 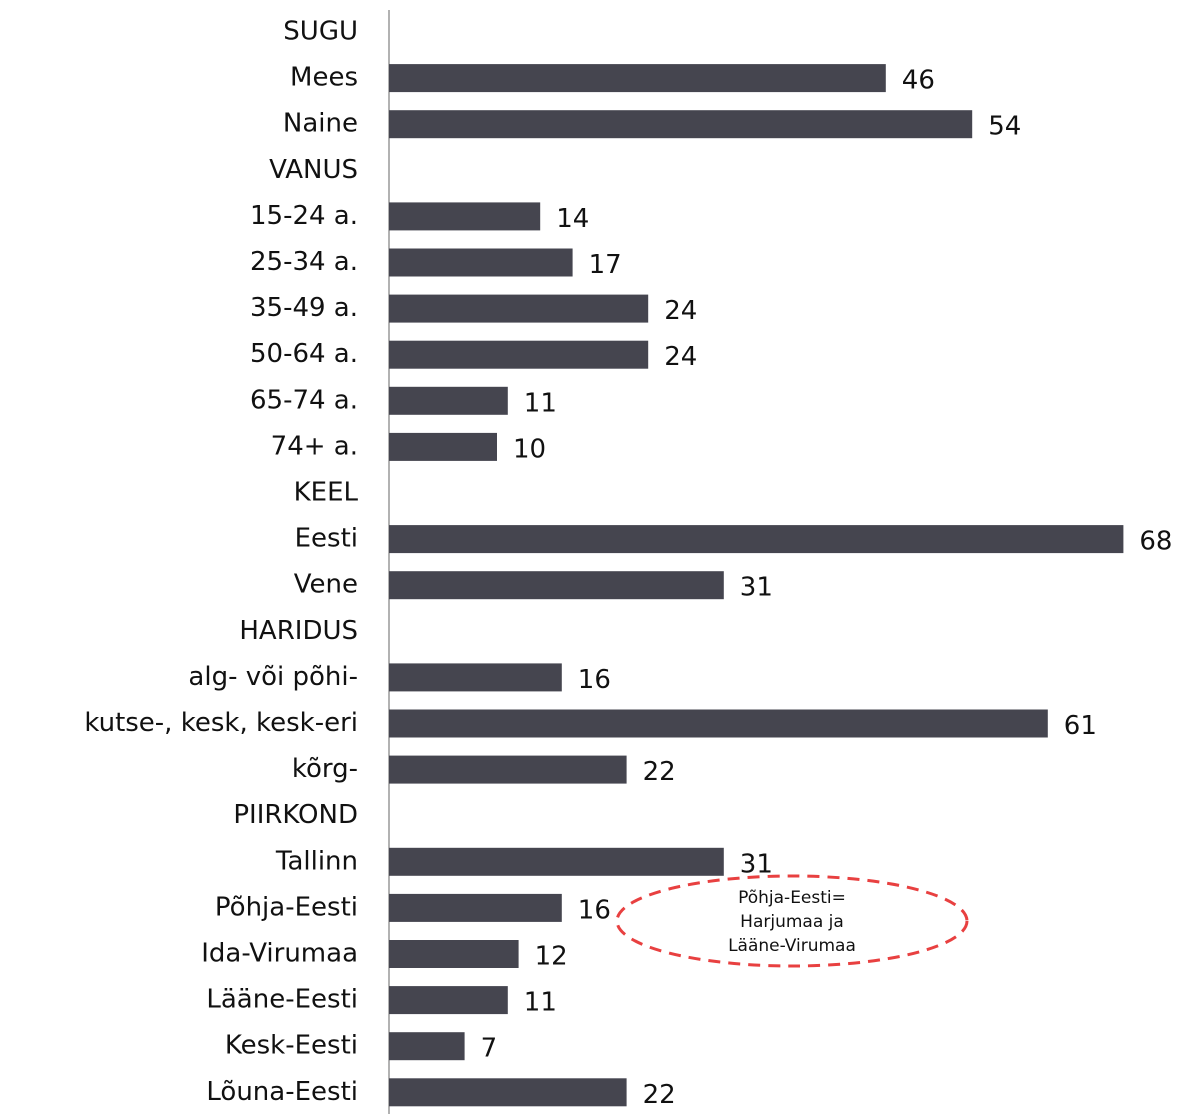 I want to click on annotation-text: Harjumaa ja, so click(x=792, y=922).